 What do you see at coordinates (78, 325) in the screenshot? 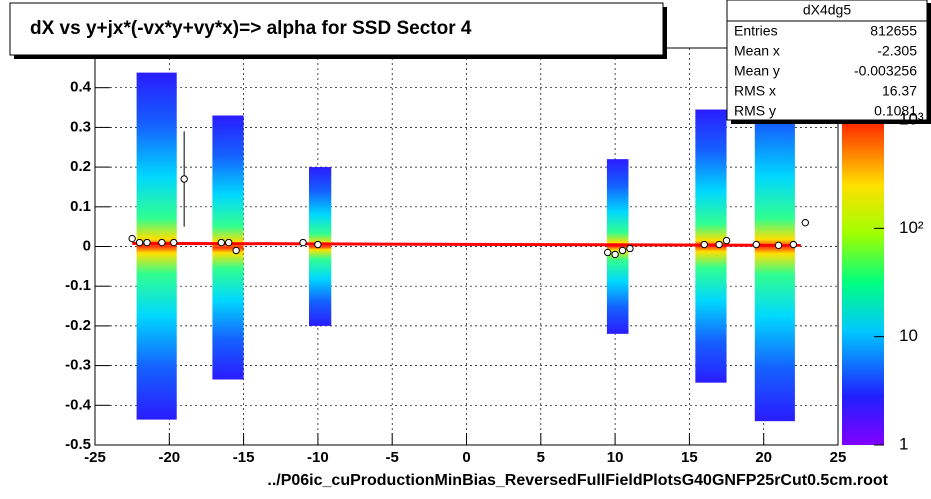
I see `y-tick-label: -0.2` at bounding box center [78, 325].